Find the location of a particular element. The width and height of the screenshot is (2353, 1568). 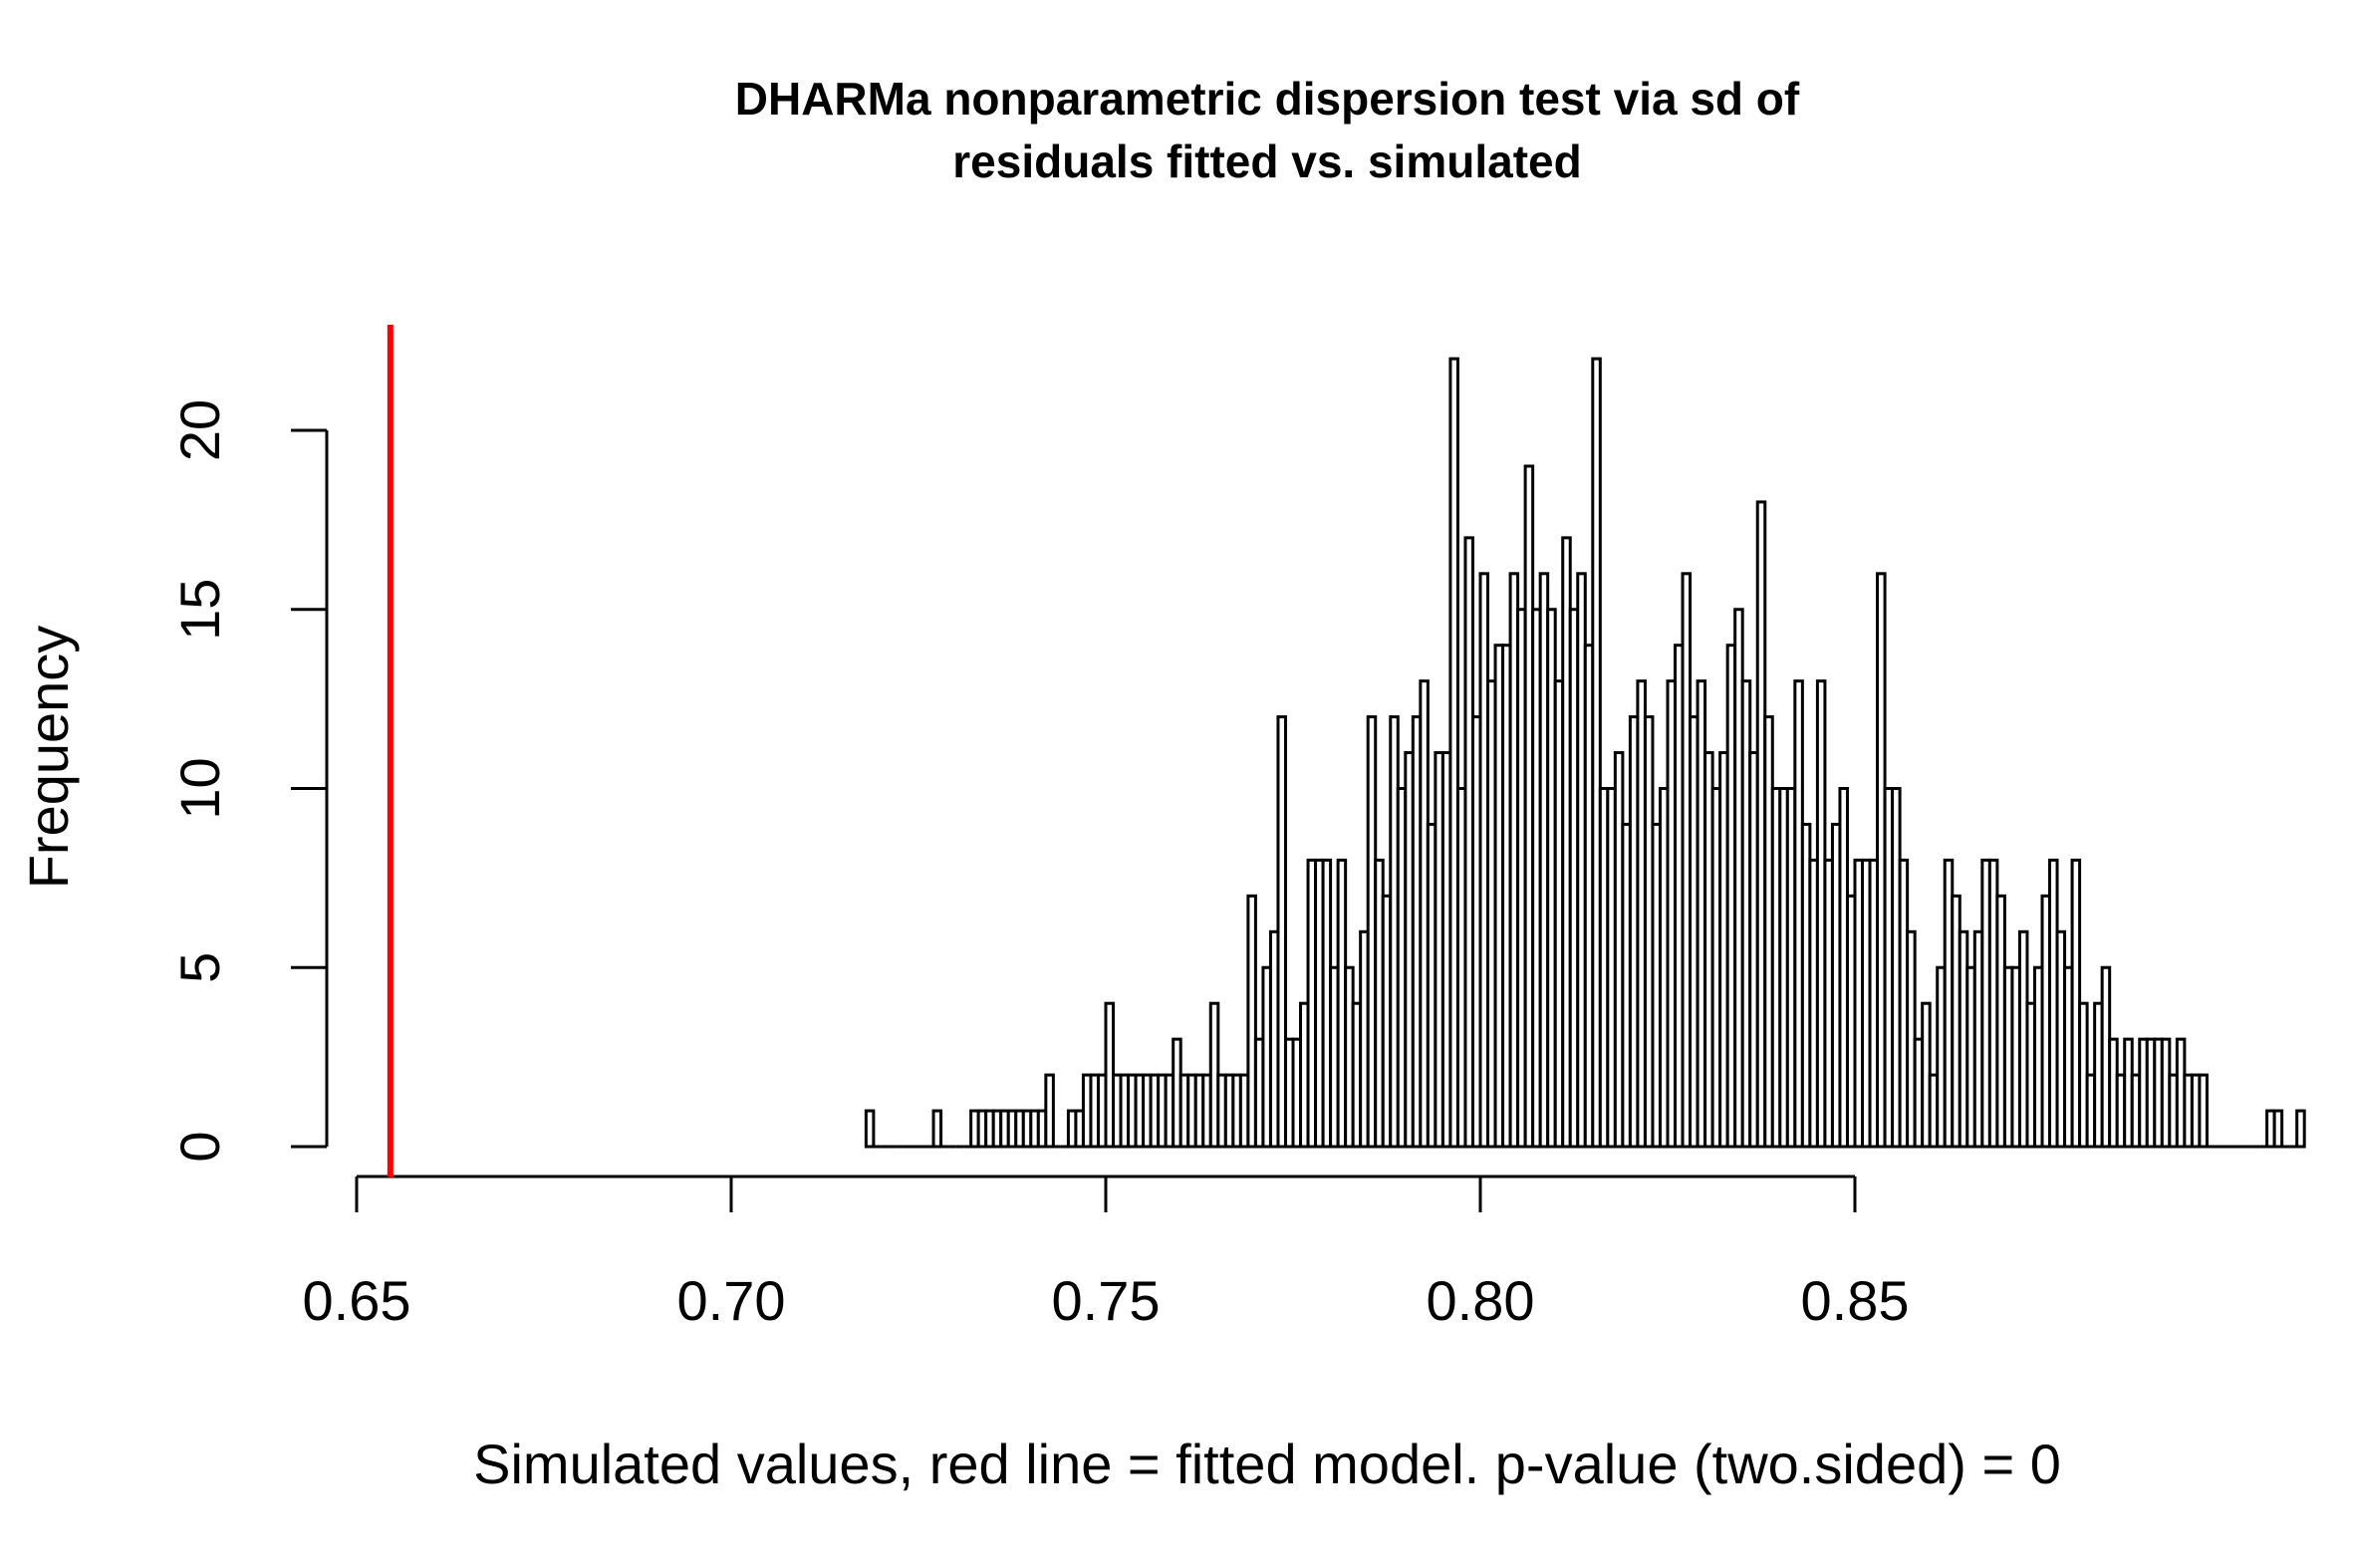

x-axis: 0.65 0.70 0.75 0.80 0.85 is located at coordinates (1106, 1253).